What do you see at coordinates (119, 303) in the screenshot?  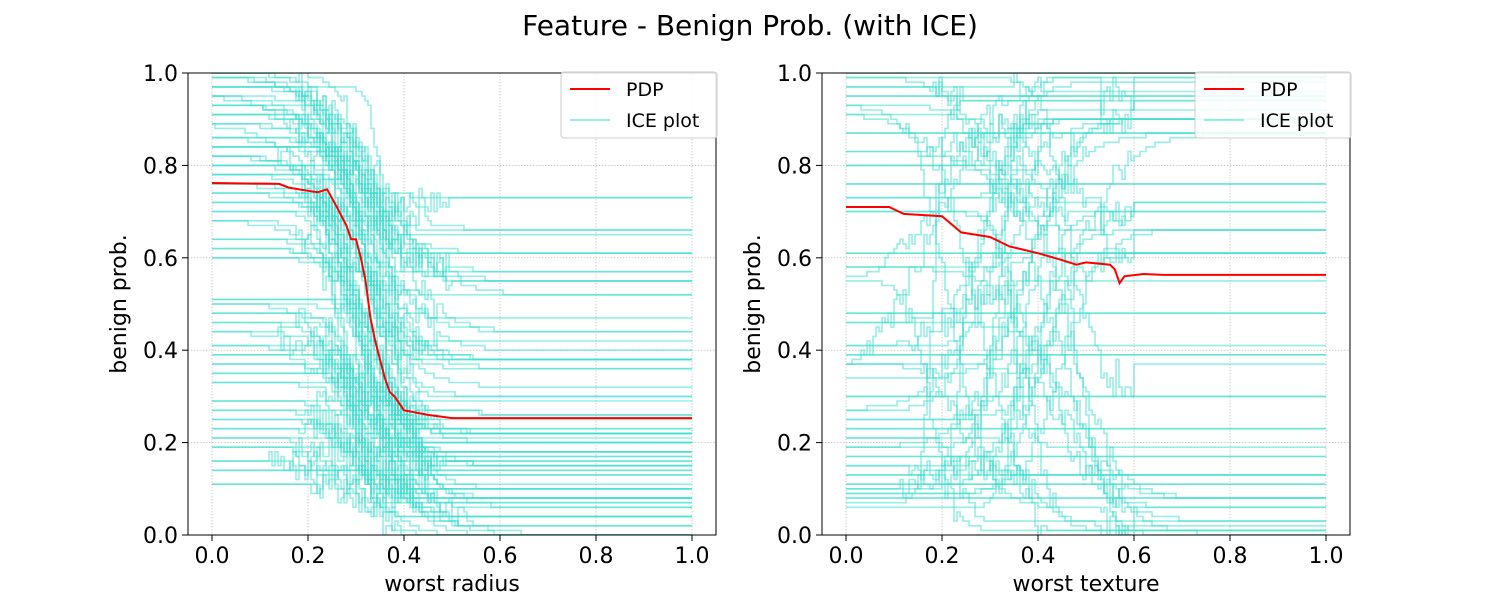 I see `y-axis-label-left: benign prob.` at bounding box center [119, 303].